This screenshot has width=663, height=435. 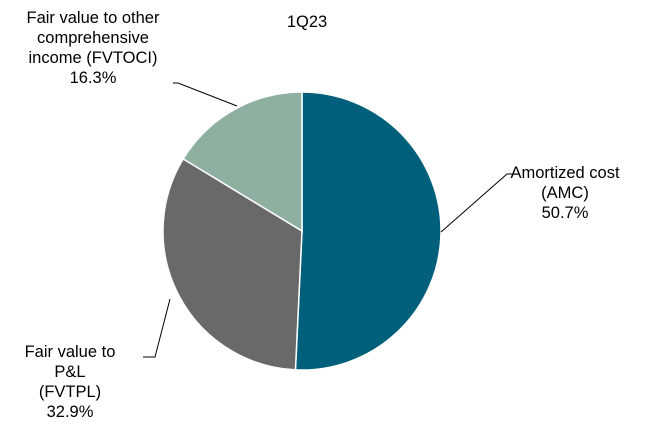 What do you see at coordinates (70, 392) in the screenshot?
I see `slice-name-label-1: (FVTPL)` at bounding box center [70, 392].